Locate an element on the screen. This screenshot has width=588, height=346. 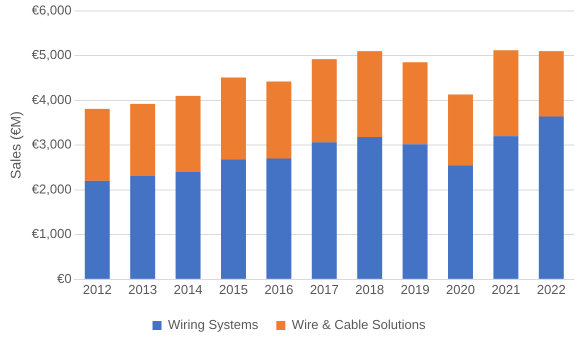
x-tick-label: 2016 is located at coordinates (279, 289).